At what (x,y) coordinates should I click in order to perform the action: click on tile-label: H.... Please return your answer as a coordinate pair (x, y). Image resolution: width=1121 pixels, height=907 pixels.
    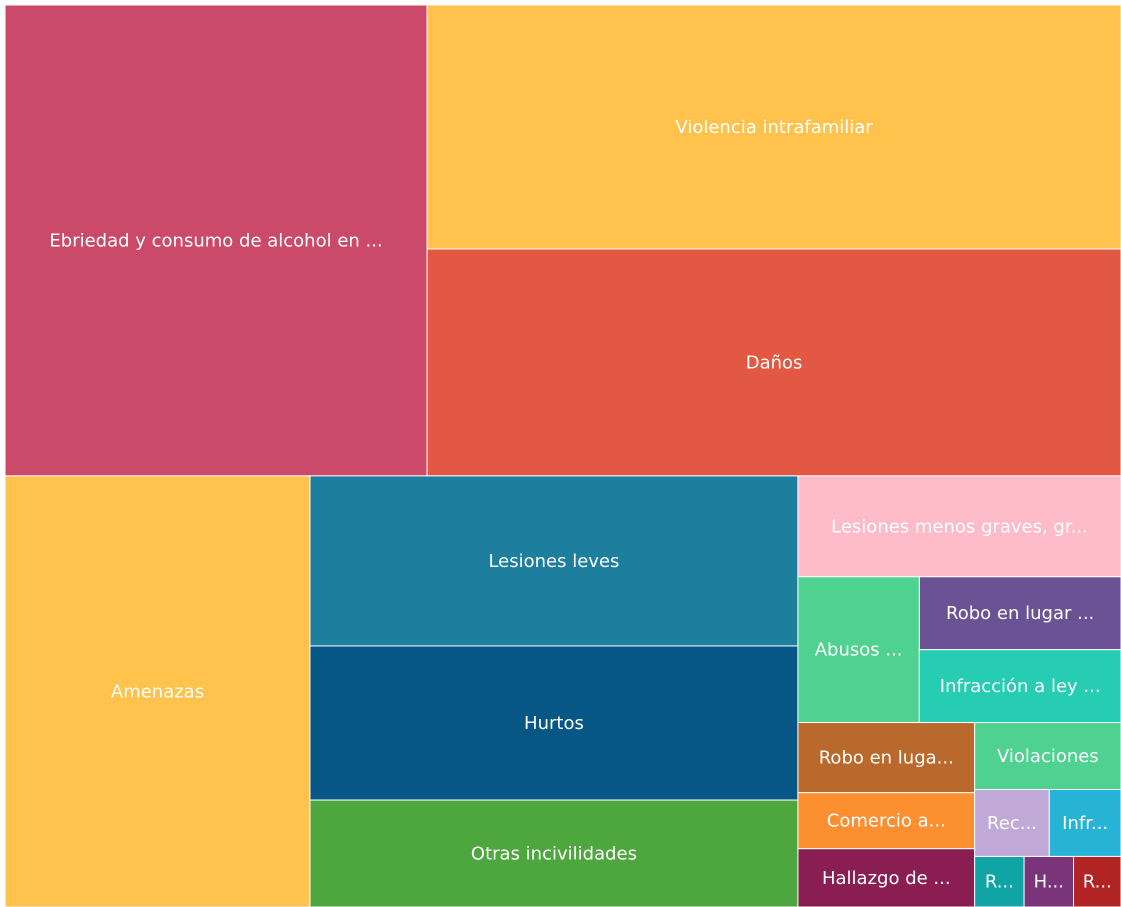
    Looking at the image, I should click on (1049, 882).